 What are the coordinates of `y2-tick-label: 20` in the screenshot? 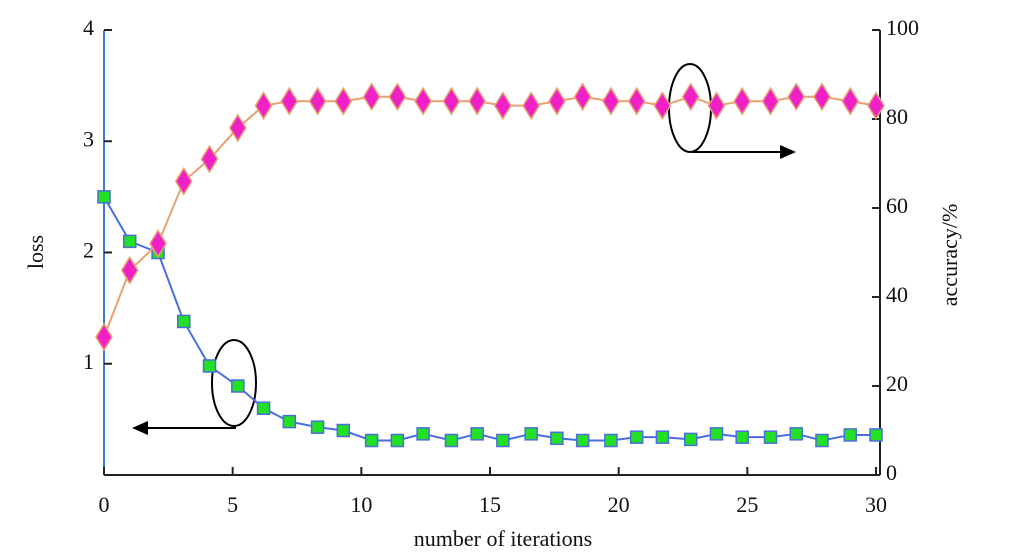 It's located at (897, 383).